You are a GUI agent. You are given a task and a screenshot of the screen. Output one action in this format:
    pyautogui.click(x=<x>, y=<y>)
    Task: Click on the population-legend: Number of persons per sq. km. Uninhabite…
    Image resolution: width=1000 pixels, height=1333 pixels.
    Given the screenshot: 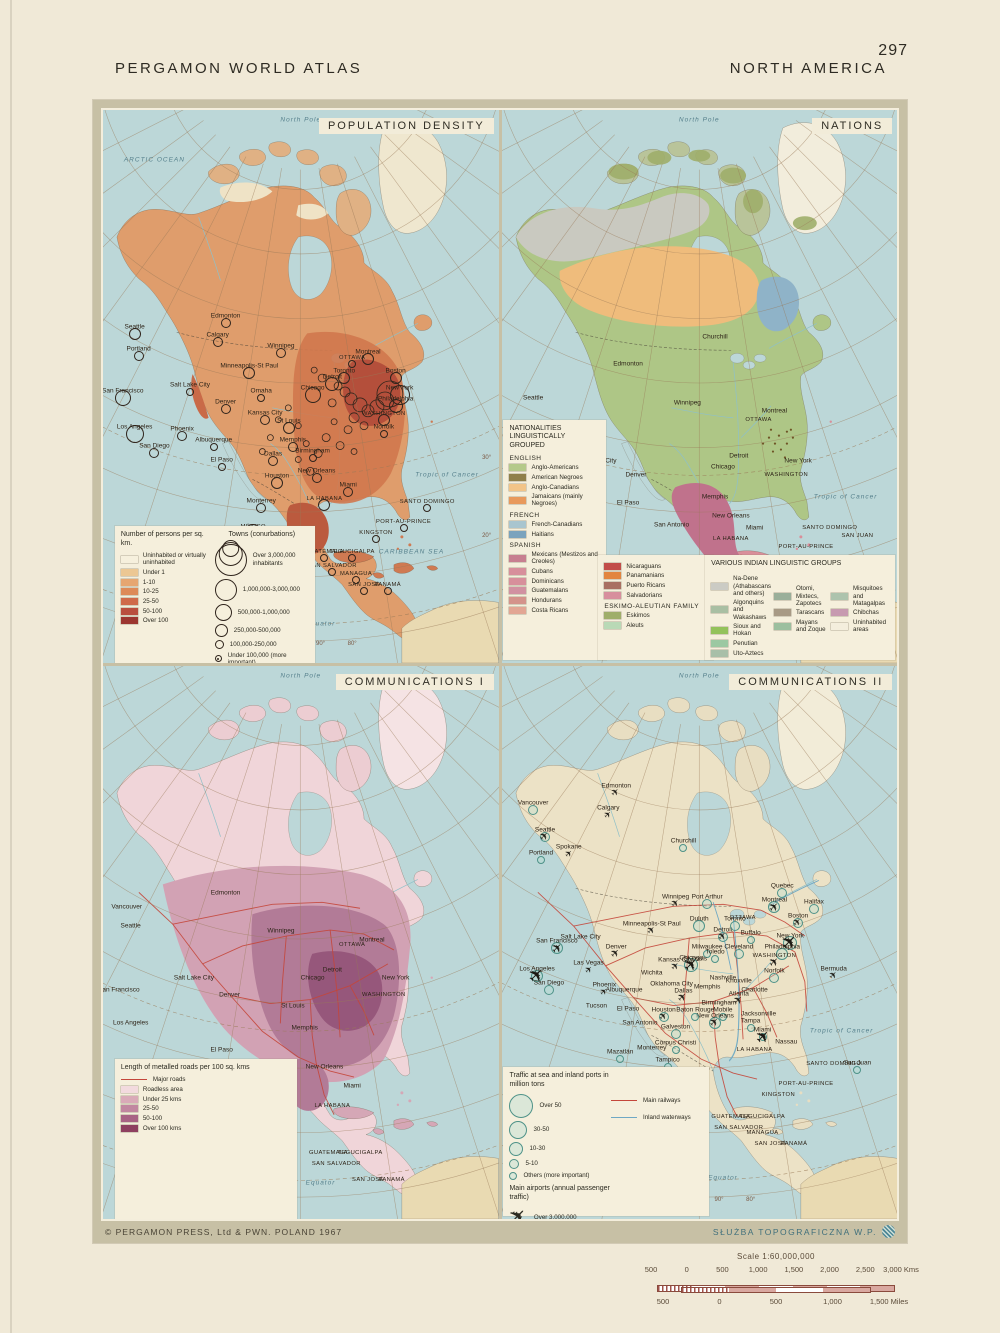 What is the action you would take?
    pyautogui.click(x=214, y=594)
    